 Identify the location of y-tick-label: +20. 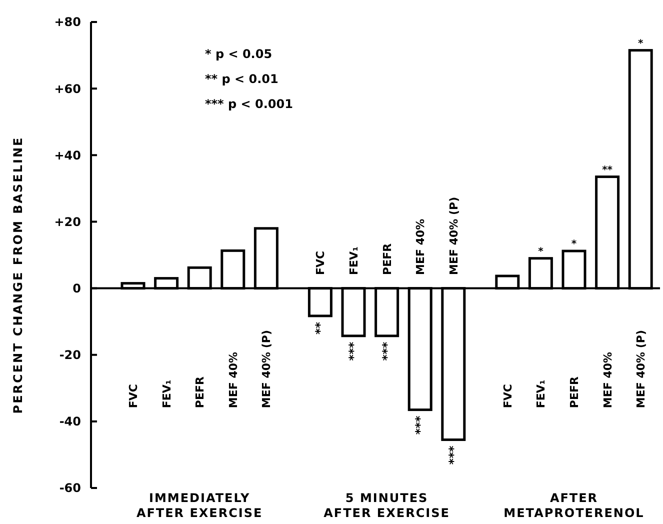
(67, 221).